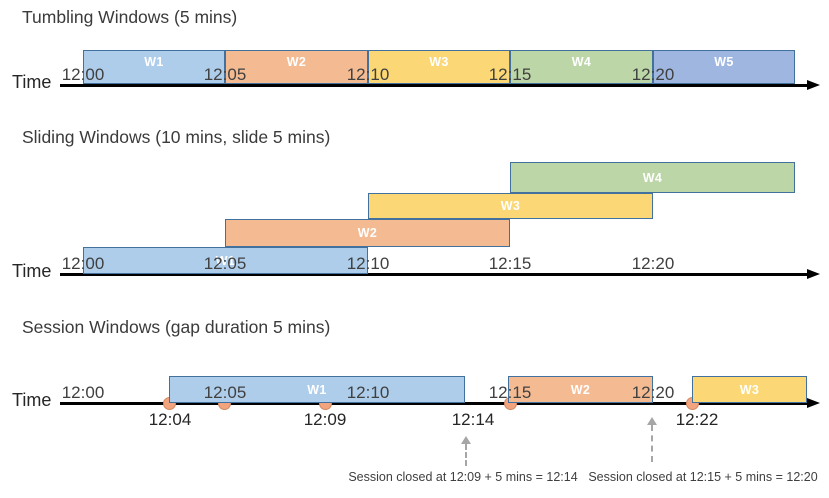 The width and height of the screenshot is (829, 498). What do you see at coordinates (325, 419) in the screenshot?
I see `event-time-label: 12:09` at bounding box center [325, 419].